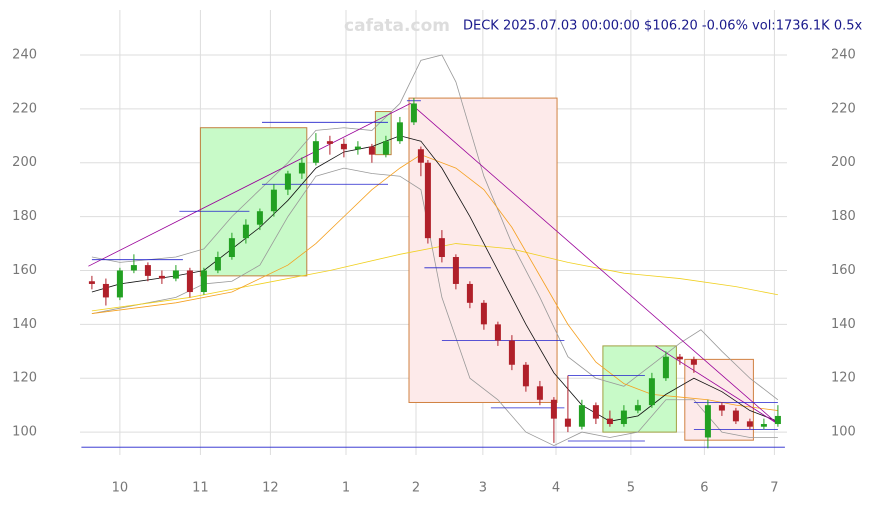  I want to click on y-tick-label: 120, so click(24, 378).